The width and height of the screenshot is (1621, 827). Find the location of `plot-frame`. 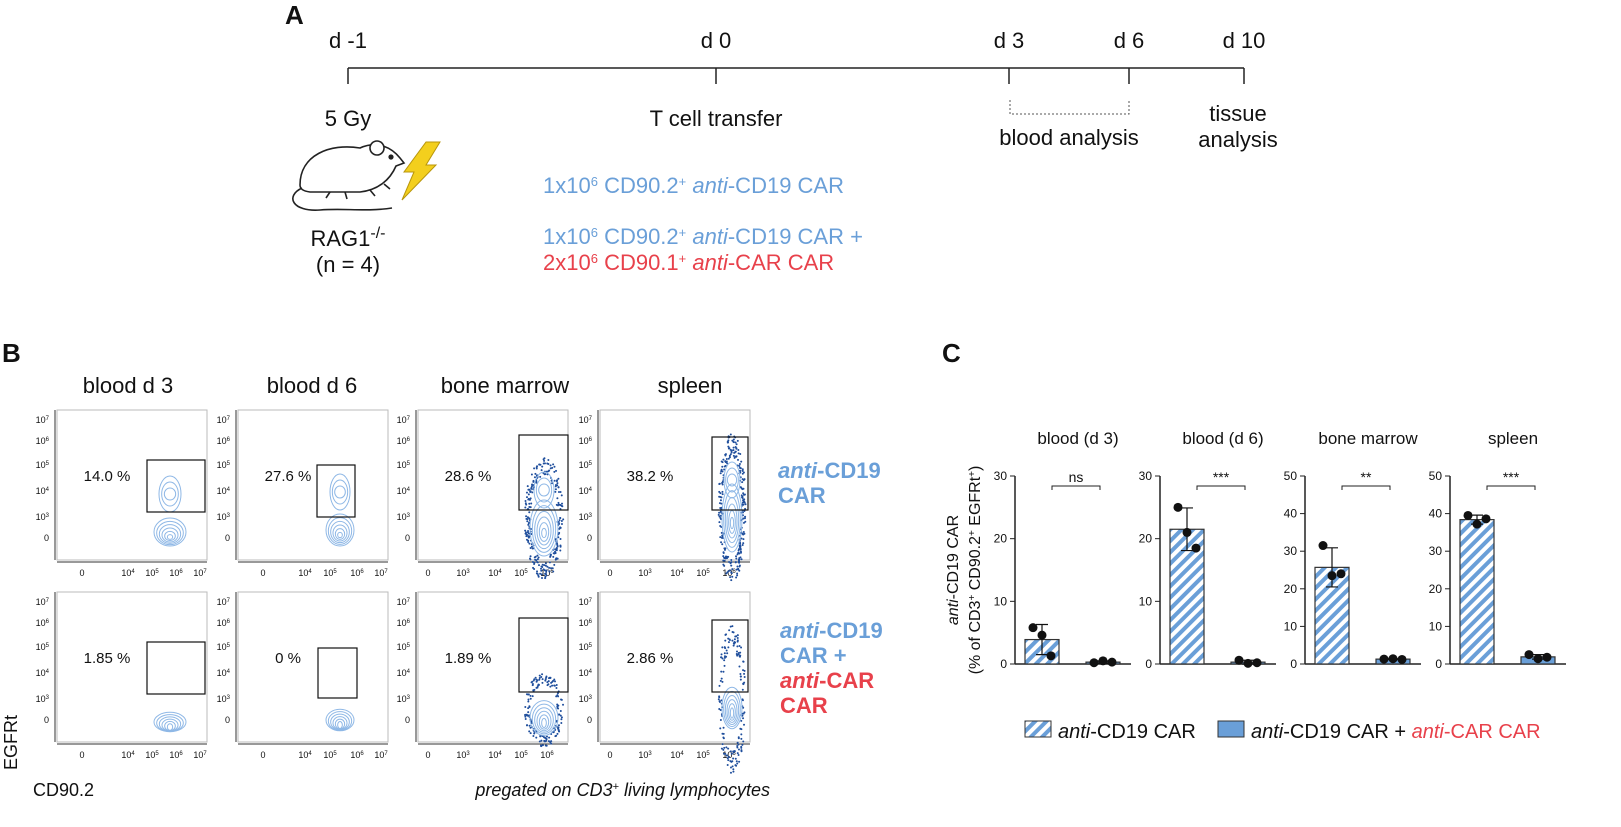

plot-frame is located at coordinates (313, 485).